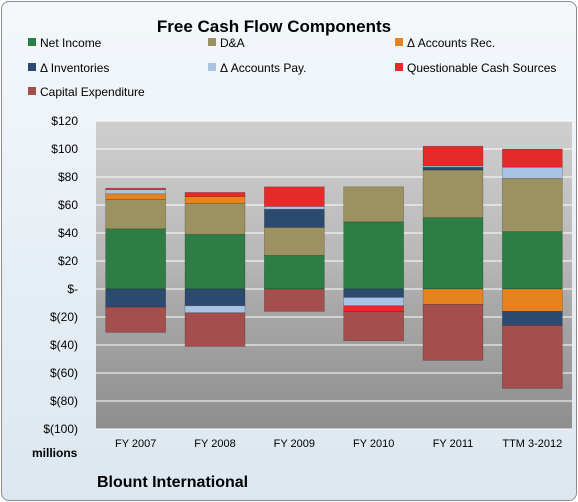 The image size is (578, 502). I want to click on chart-title: Free Cash Flow Components, so click(274, 26).